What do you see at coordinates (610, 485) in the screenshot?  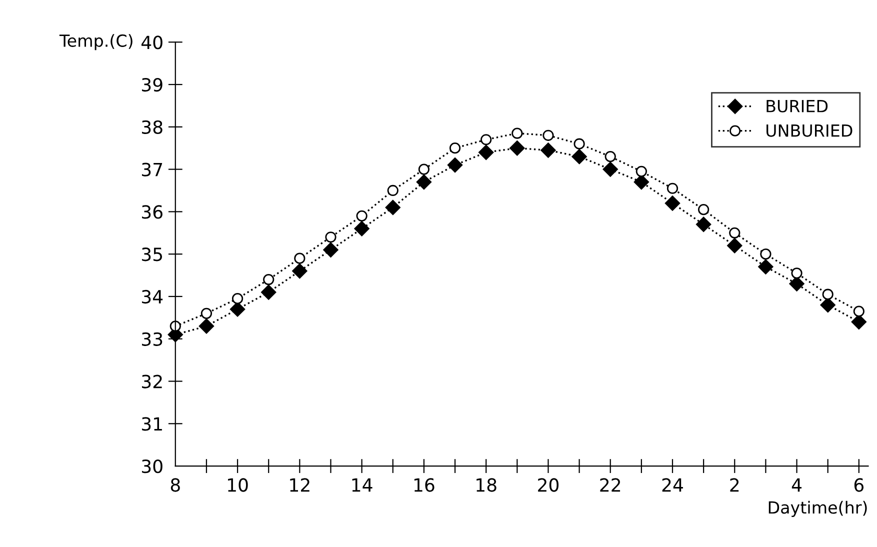 I see `x-tick-label: 22` at bounding box center [610, 485].